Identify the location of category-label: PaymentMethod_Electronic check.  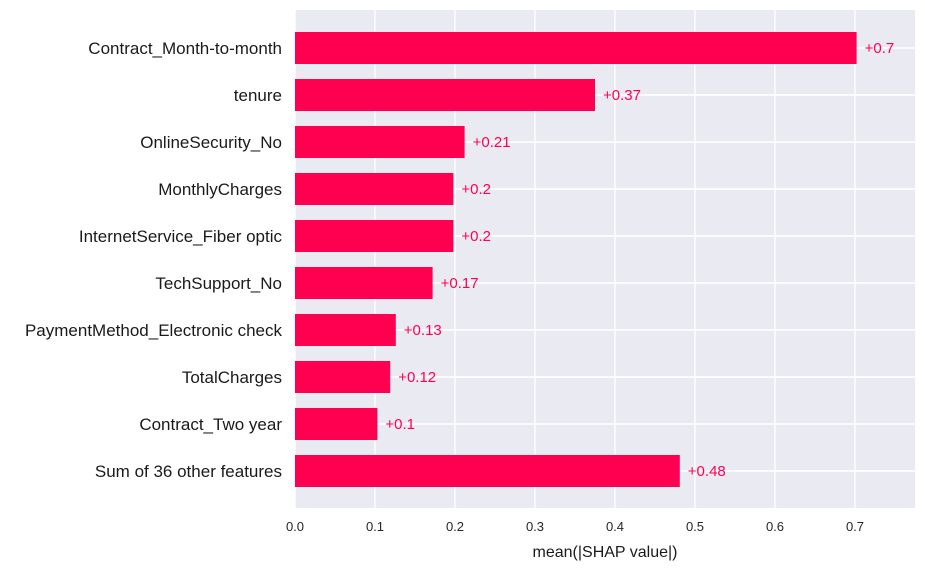
(154, 330).